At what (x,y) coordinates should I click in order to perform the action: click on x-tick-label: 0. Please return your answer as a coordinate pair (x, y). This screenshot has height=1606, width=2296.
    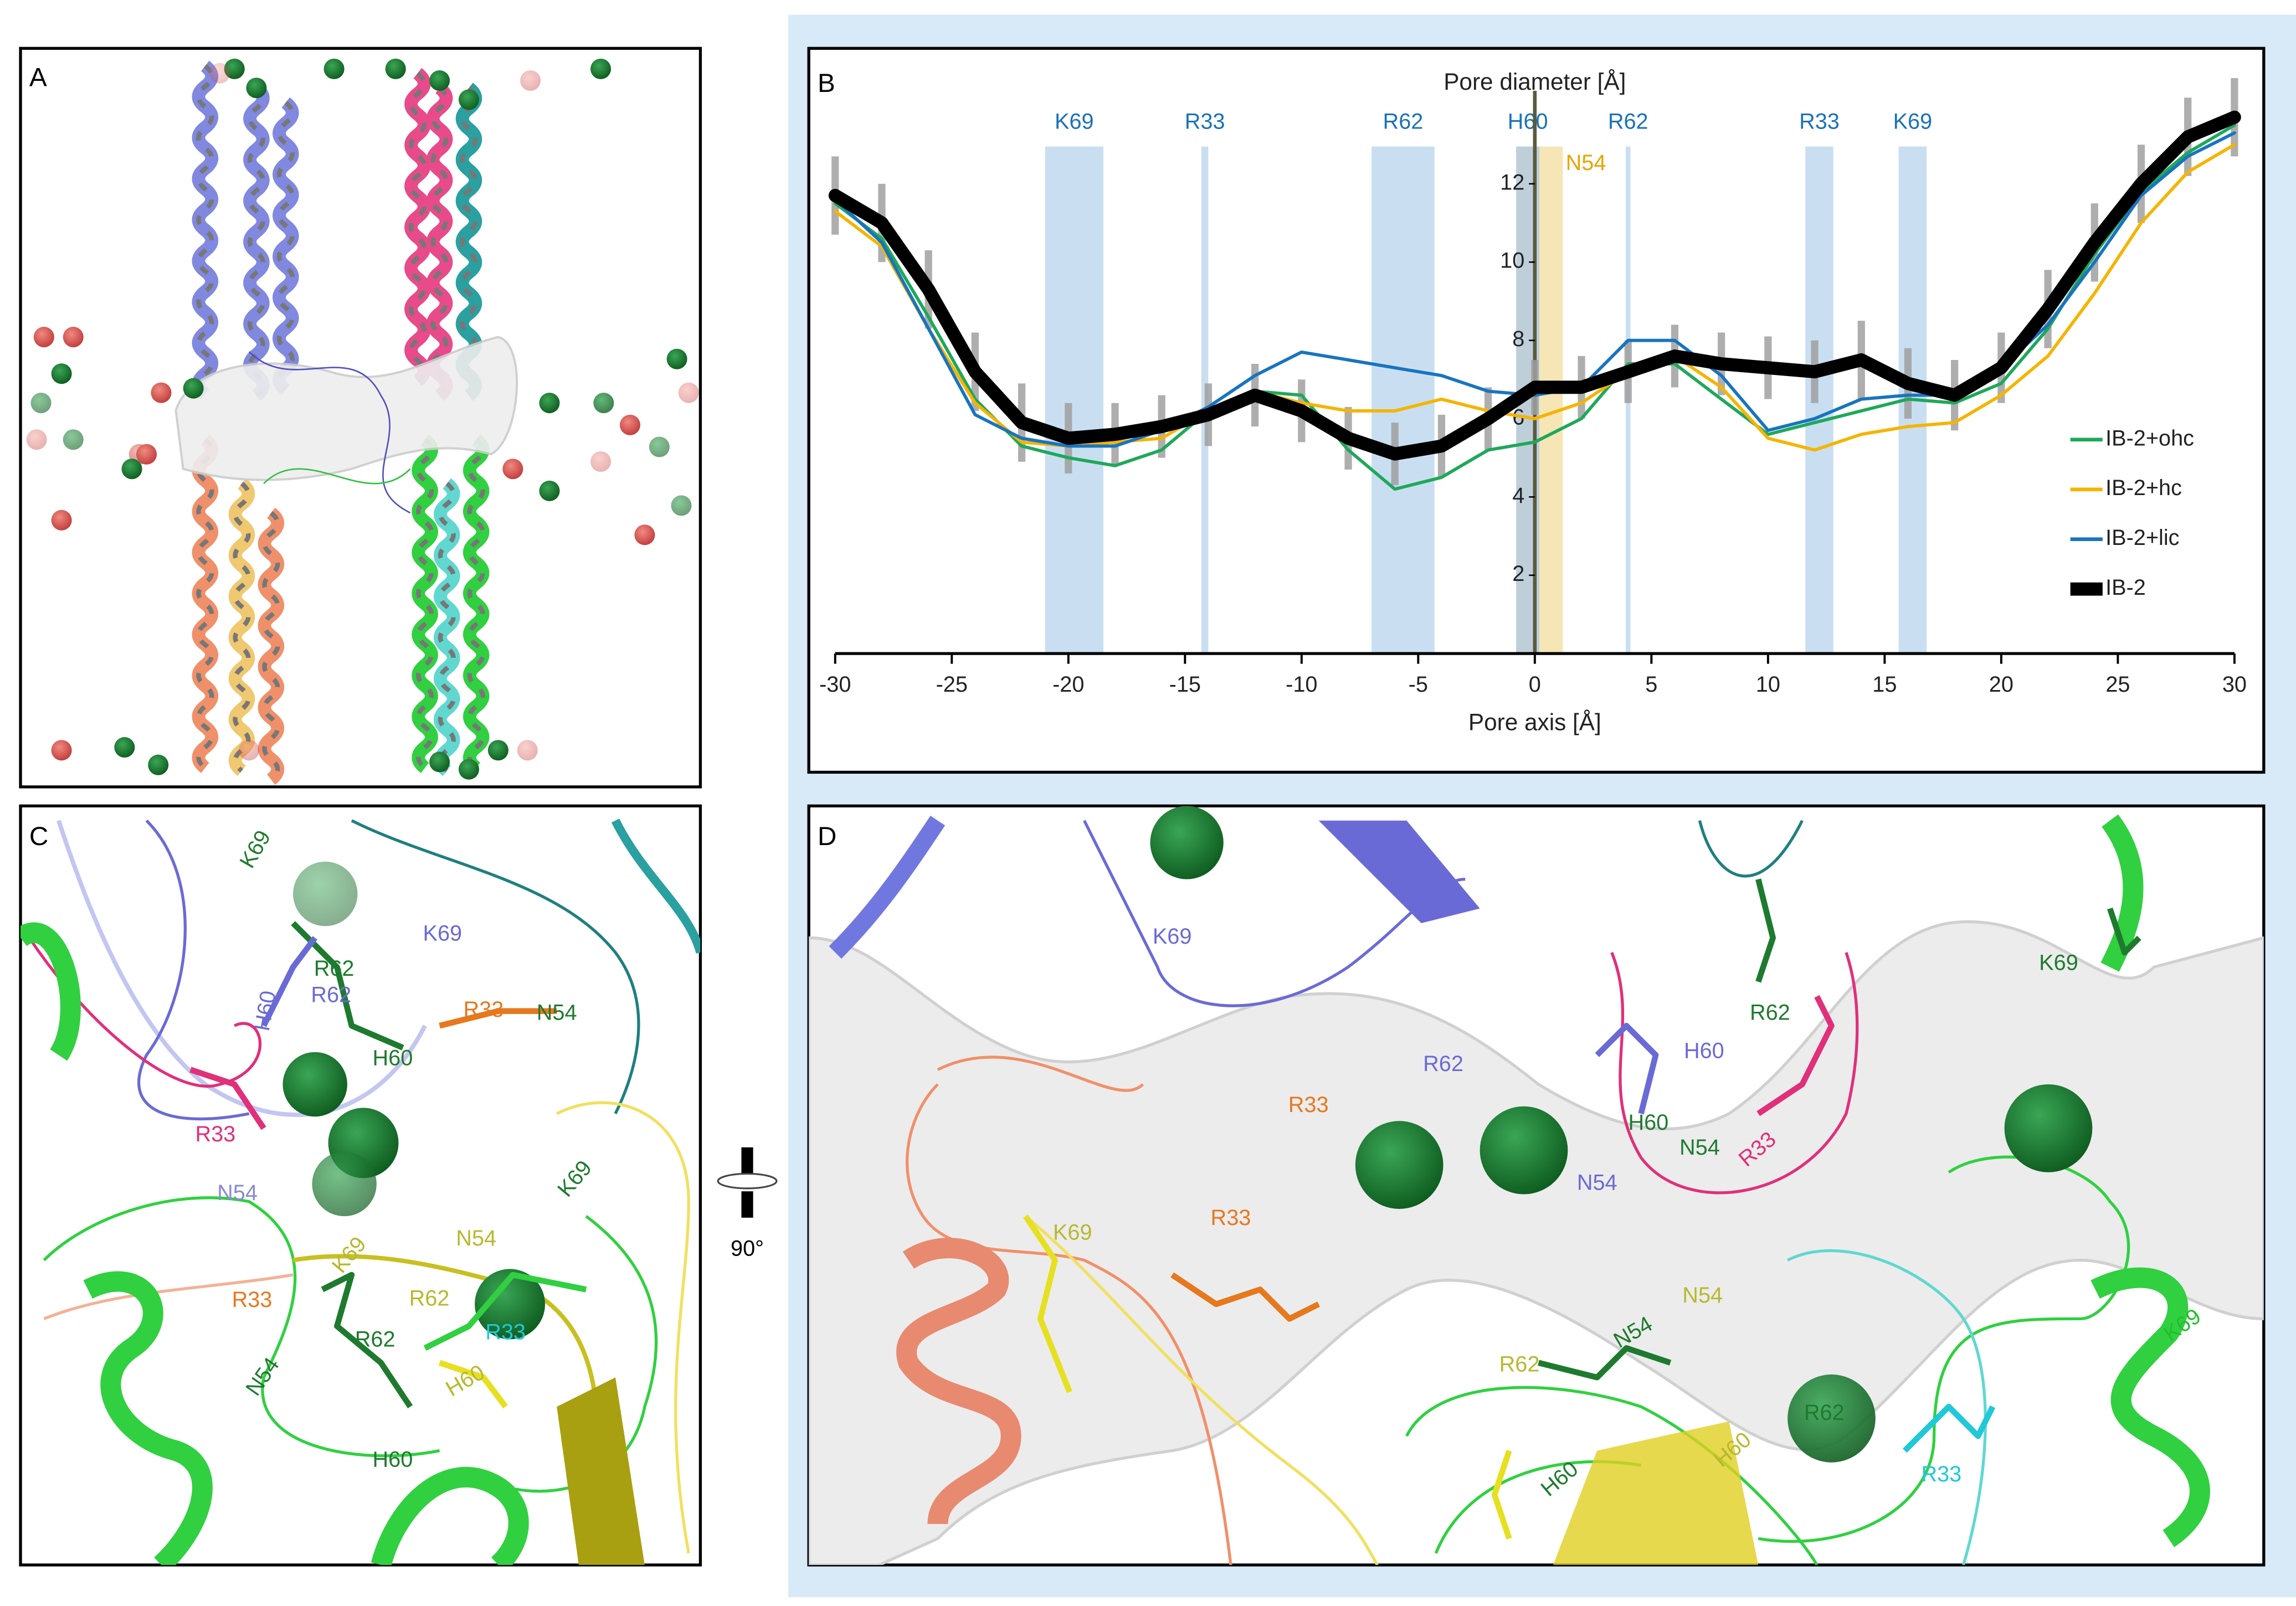
    Looking at the image, I should click on (1535, 684).